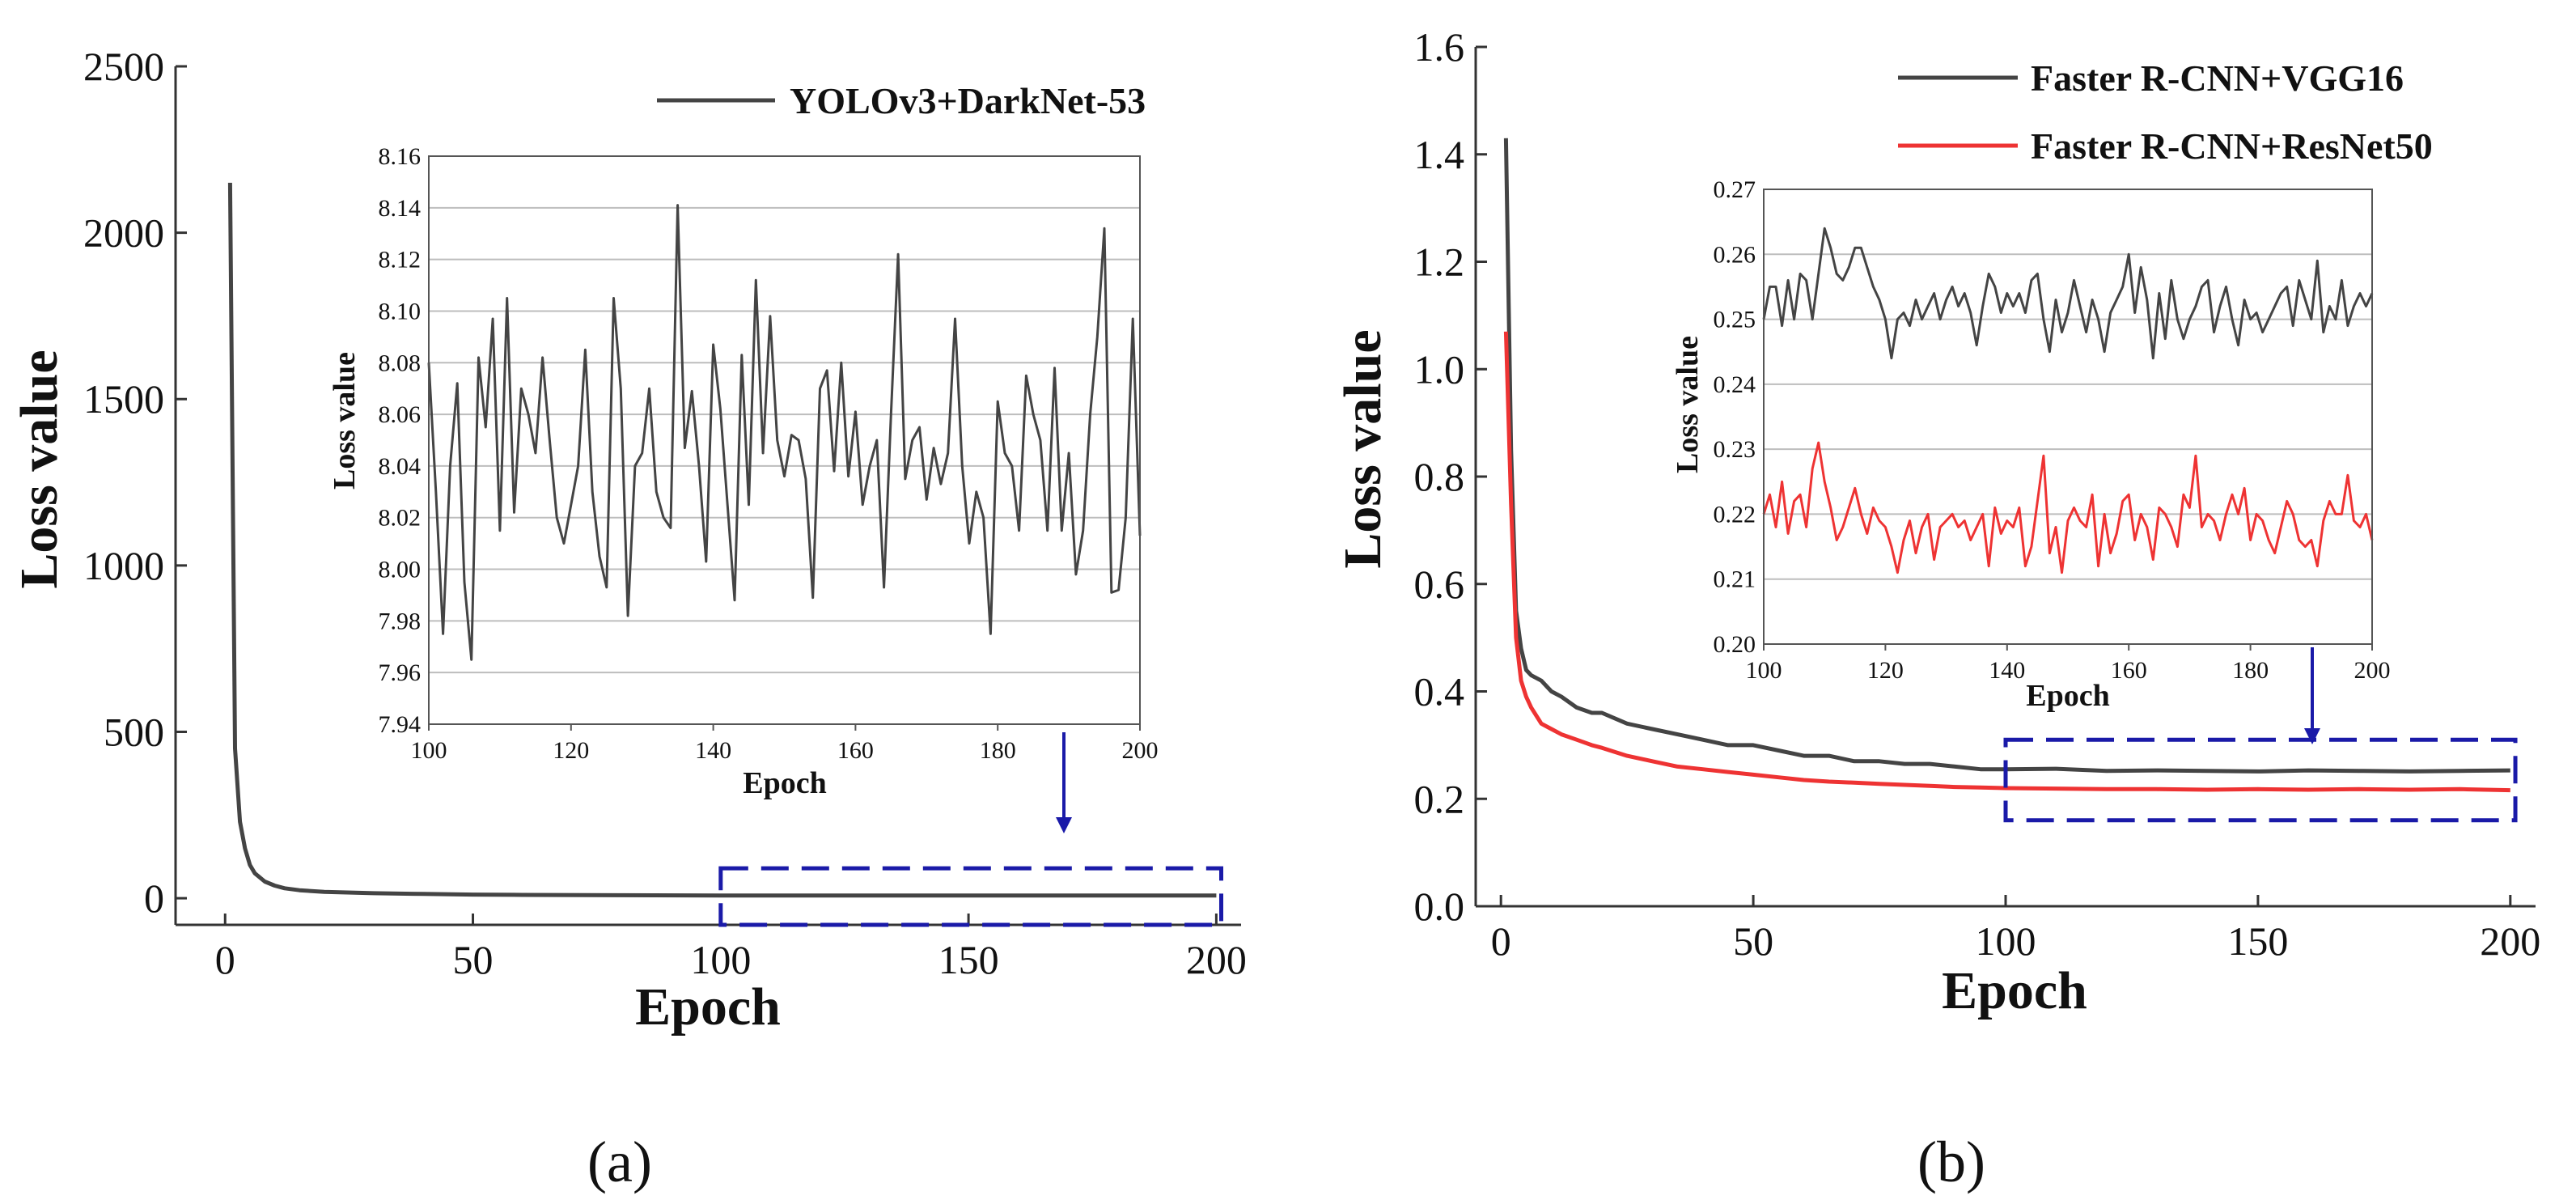 This screenshot has width=2576, height=1204. Describe the element at coordinates (2014, 991) in the screenshot. I see `panel-b-x-axis-title: Epoch` at that location.